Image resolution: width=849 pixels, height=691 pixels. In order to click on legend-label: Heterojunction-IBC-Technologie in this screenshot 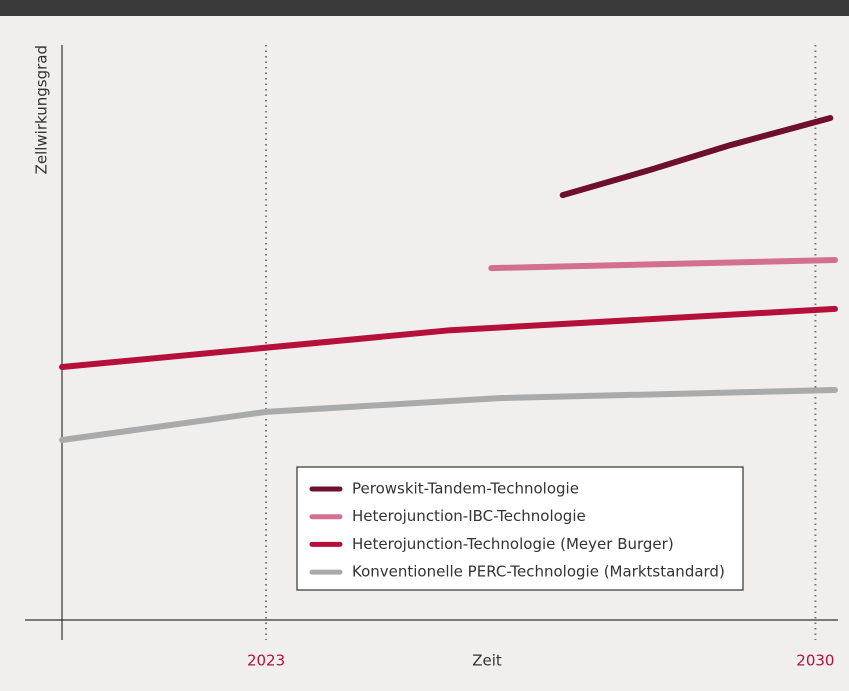, I will do `click(469, 516)`.